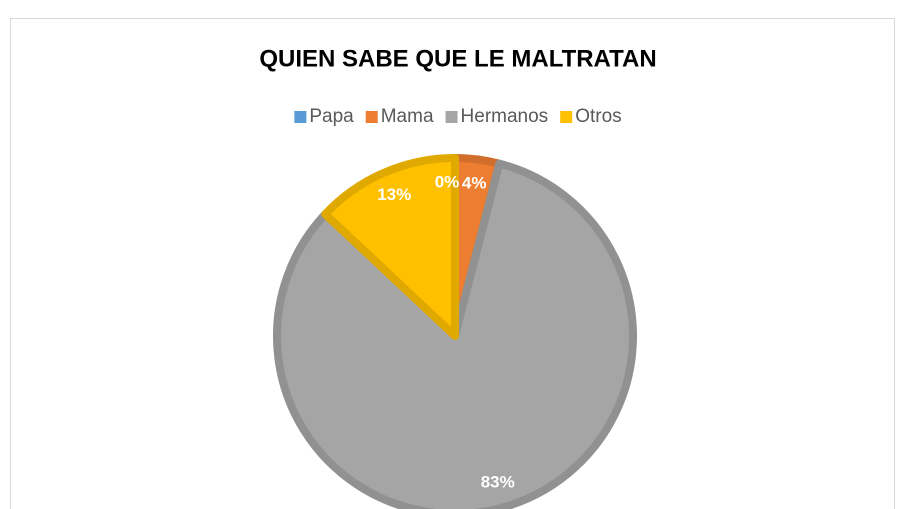 The height and width of the screenshot is (509, 907). Describe the element at coordinates (331, 116) in the screenshot. I see `legend-label: Papa` at that location.